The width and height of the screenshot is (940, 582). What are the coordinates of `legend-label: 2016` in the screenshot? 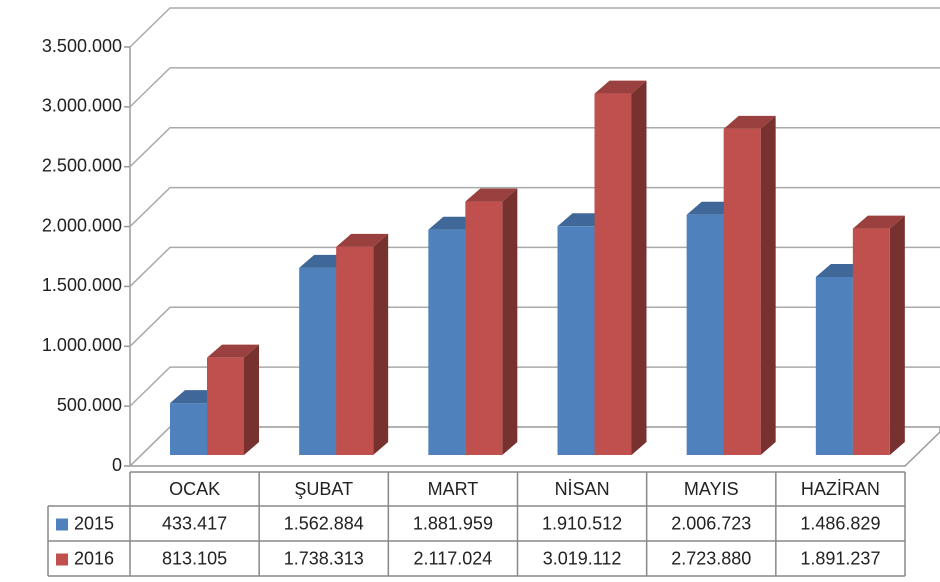 It's located at (94, 558).